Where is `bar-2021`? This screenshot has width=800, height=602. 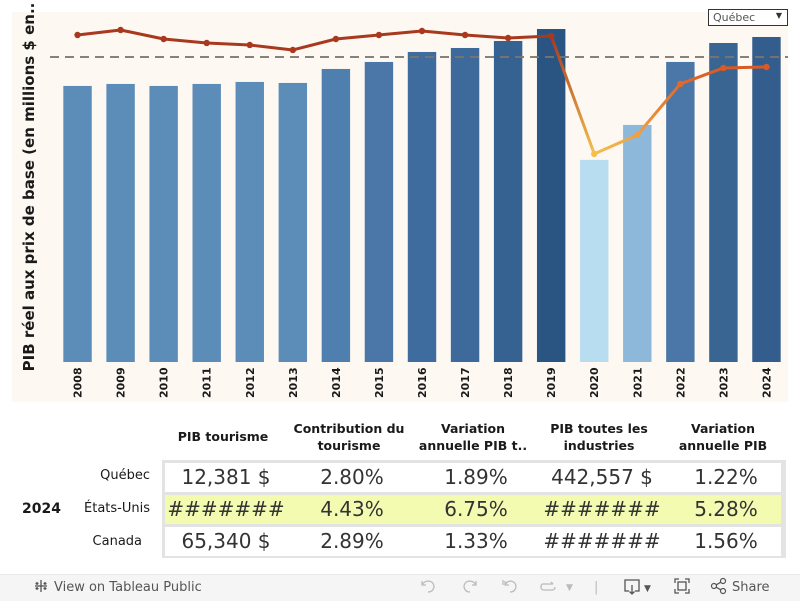
bar-2021 is located at coordinates (637, 243).